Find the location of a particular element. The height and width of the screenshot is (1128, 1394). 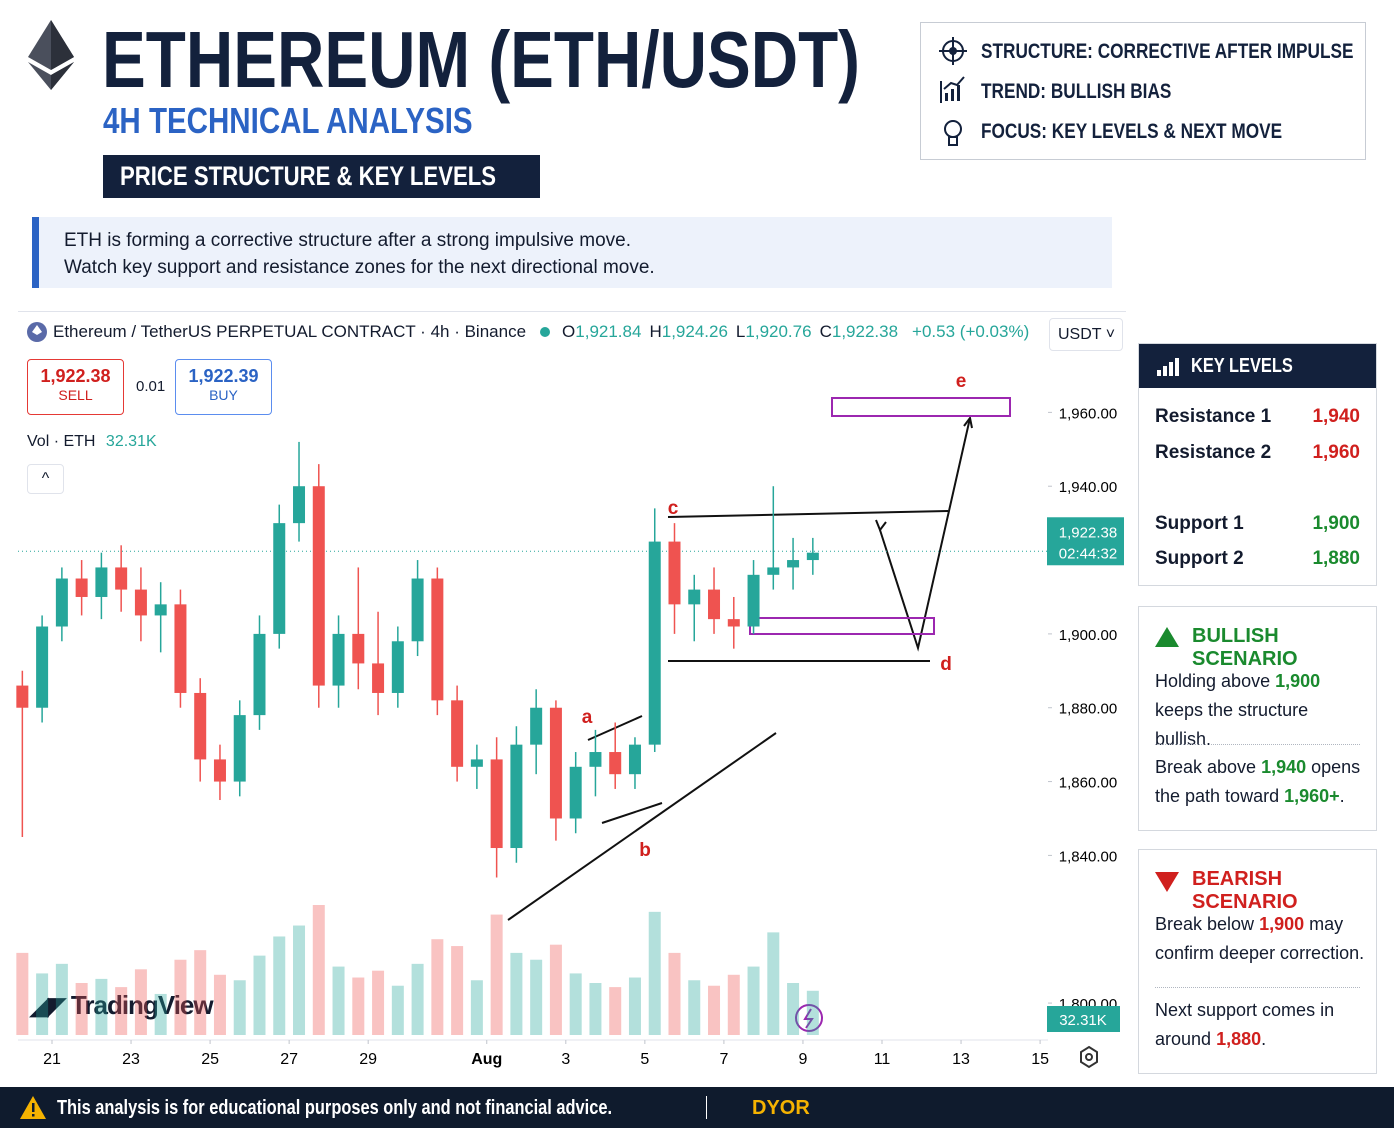

info-text: STRUCTURE: CORRECTIVE AFTER IMPULSE is located at coordinates (1167, 51).